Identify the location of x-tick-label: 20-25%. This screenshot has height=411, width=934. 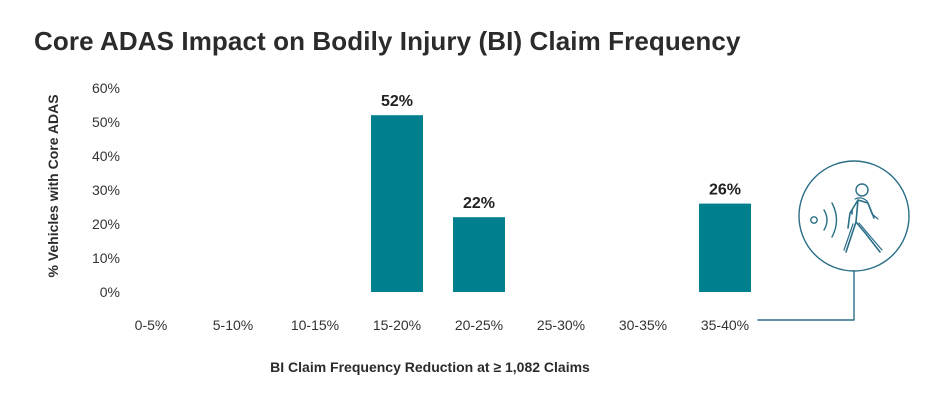
(479, 325).